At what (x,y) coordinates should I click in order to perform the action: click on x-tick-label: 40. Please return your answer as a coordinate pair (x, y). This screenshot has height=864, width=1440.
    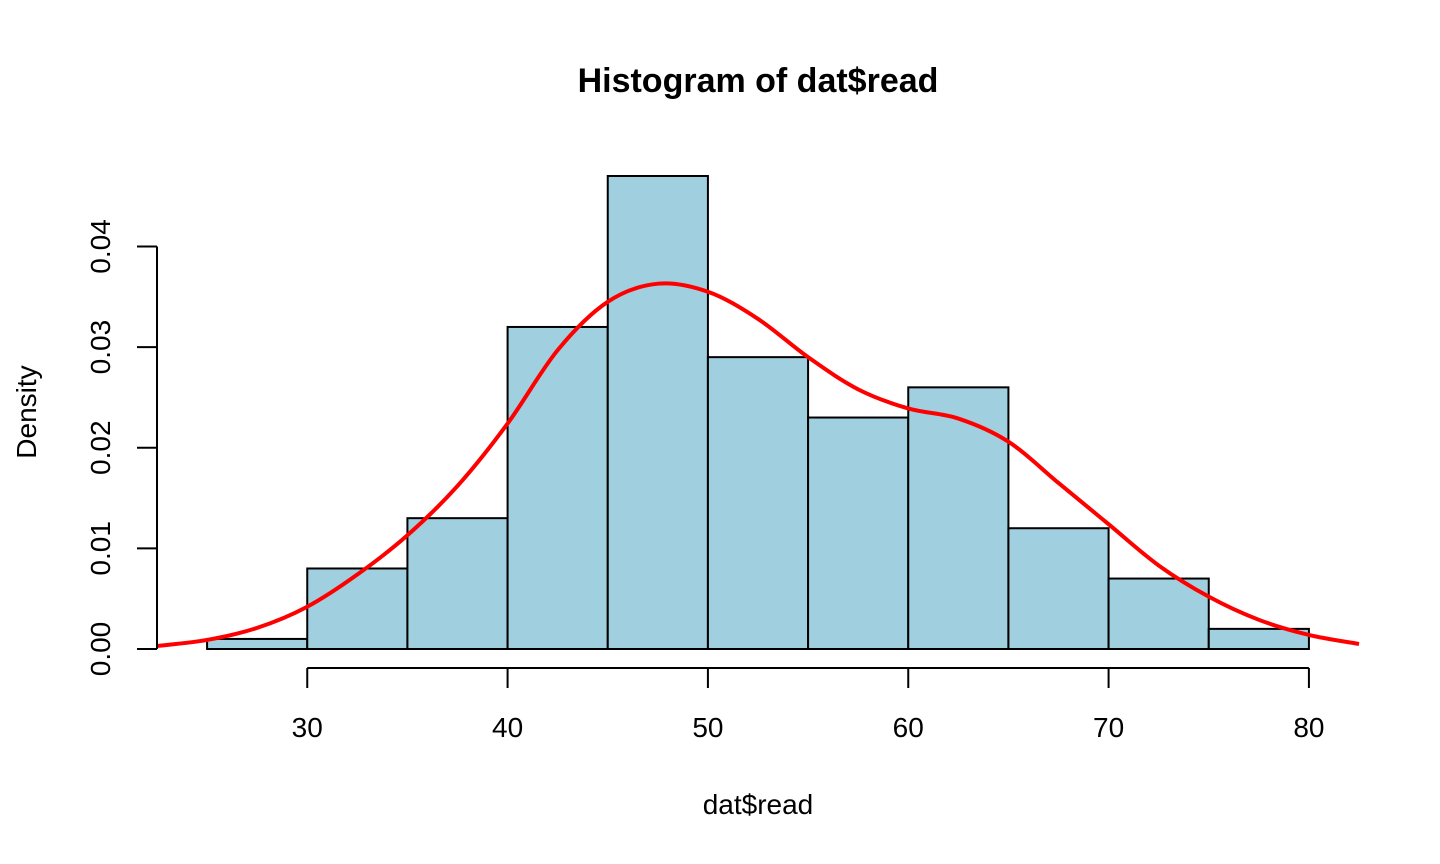
    Looking at the image, I should click on (507, 727).